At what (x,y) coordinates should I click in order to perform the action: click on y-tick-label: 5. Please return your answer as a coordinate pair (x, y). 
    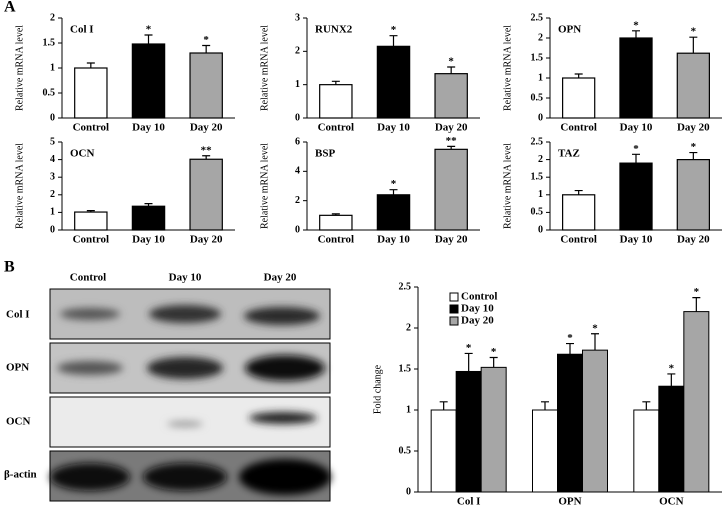
    Looking at the image, I should click on (52, 141).